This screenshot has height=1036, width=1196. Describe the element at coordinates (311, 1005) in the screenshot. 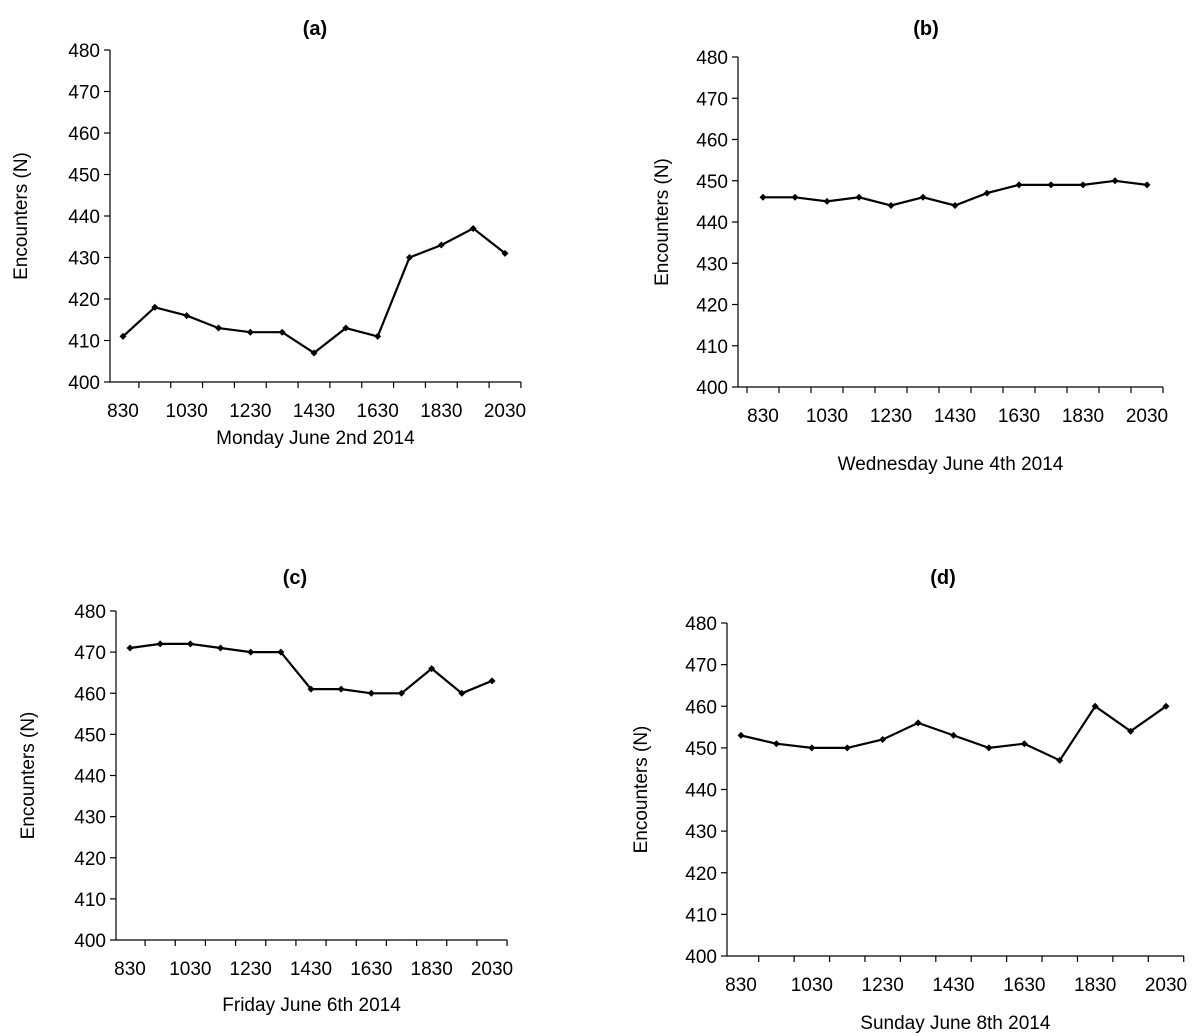

I see `x-axis-label: Friday June 6th 2014` at that location.